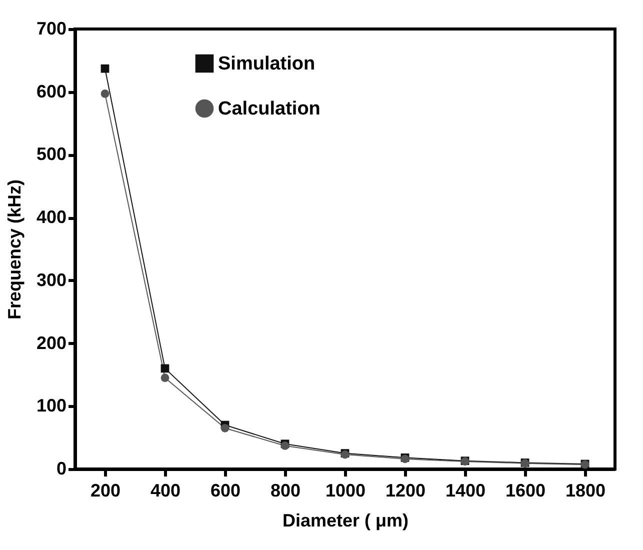  What do you see at coordinates (14, 249) in the screenshot?
I see `y-axis-title: Frequency (kHz)` at bounding box center [14, 249].